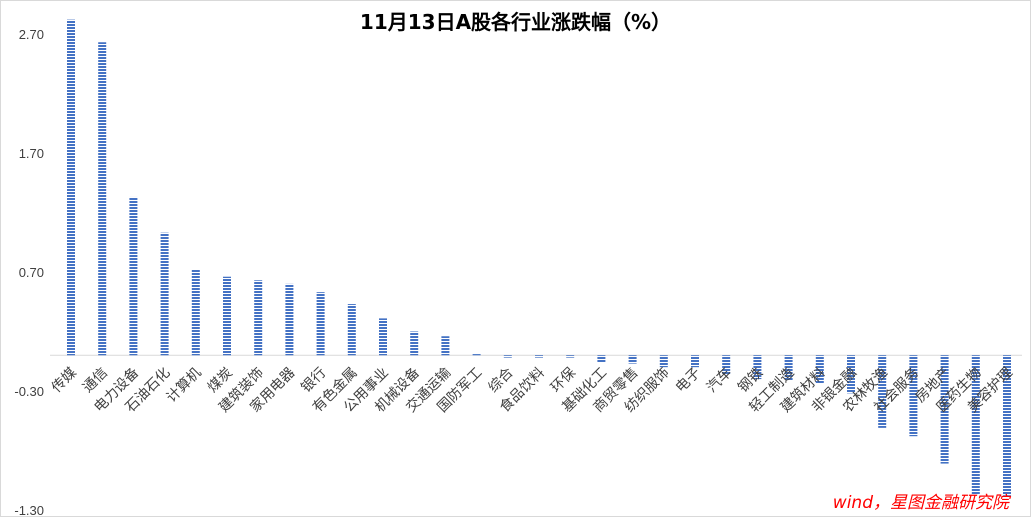 This screenshot has width=1031, height=517. I want to click on x-tick-label: 电子, so click(688, 380).